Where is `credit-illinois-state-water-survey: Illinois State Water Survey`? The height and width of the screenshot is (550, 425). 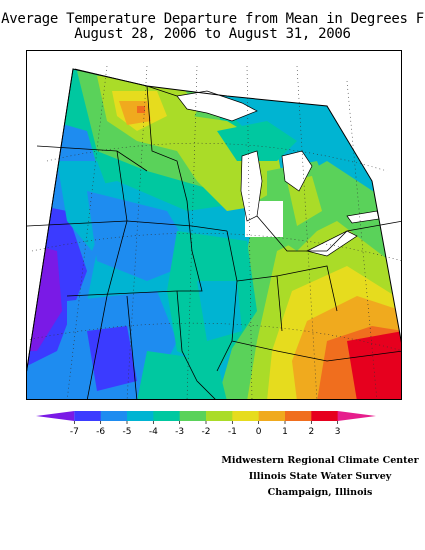 credit-illinois-state-water-survey: Illinois State Water Survey is located at coordinates (320, 476).